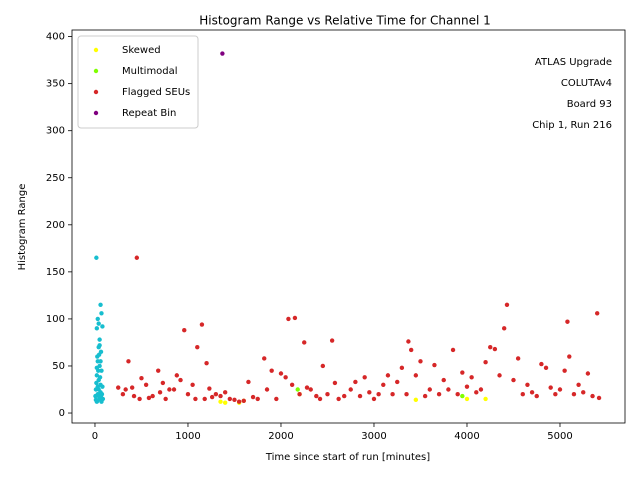 Image resolution: width=640 pixels, height=480 pixels. What do you see at coordinates (22, 227) in the screenshot?
I see `y-axis-label: Histogram Range` at bounding box center [22, 227].